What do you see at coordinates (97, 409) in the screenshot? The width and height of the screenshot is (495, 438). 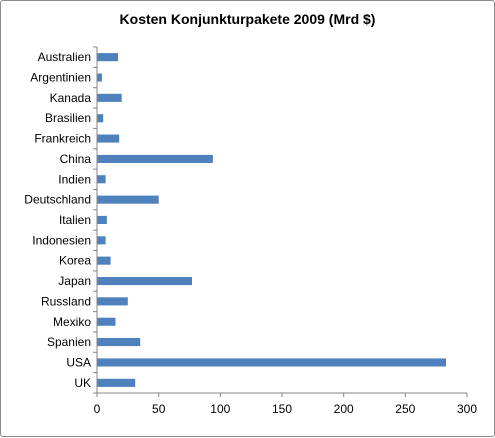 I see `x-tick-label: 0` at bounding box center [97, 409].